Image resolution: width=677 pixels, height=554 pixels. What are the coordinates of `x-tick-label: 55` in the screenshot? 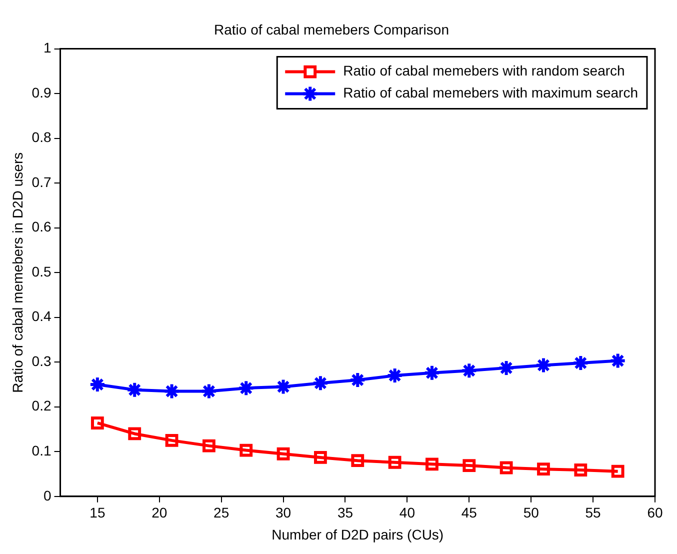 It's located at (593, 512).